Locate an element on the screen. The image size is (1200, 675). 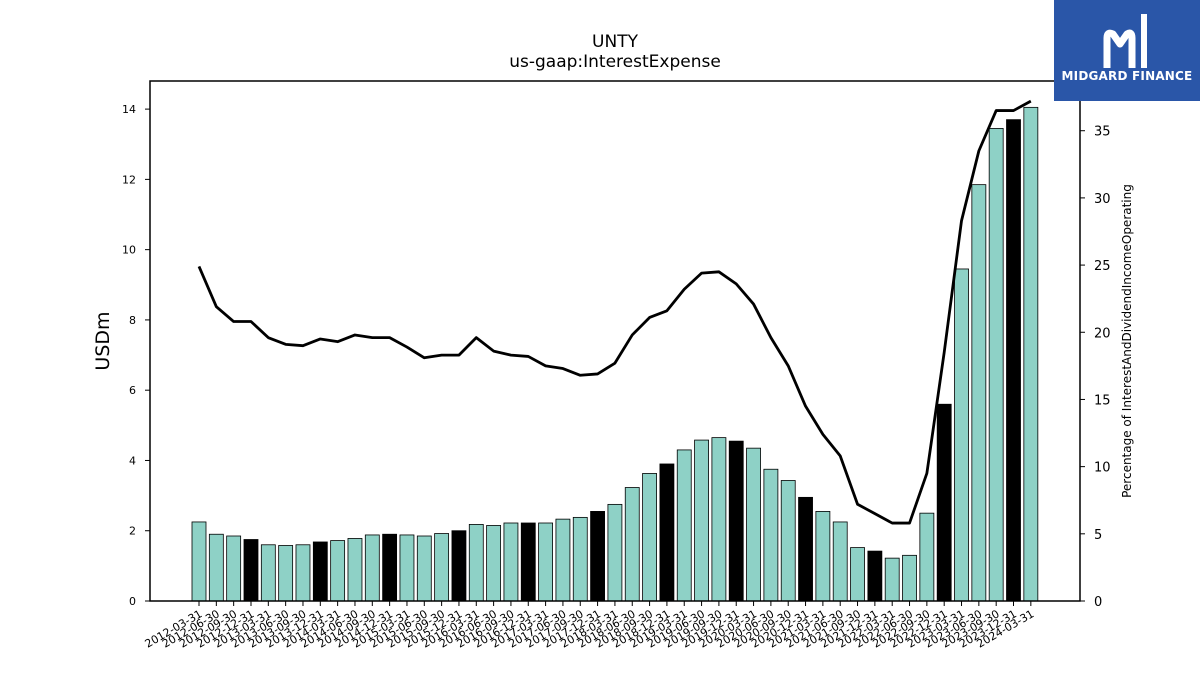
y2-tick-label: 20 is located at coordinates (1102, 333).